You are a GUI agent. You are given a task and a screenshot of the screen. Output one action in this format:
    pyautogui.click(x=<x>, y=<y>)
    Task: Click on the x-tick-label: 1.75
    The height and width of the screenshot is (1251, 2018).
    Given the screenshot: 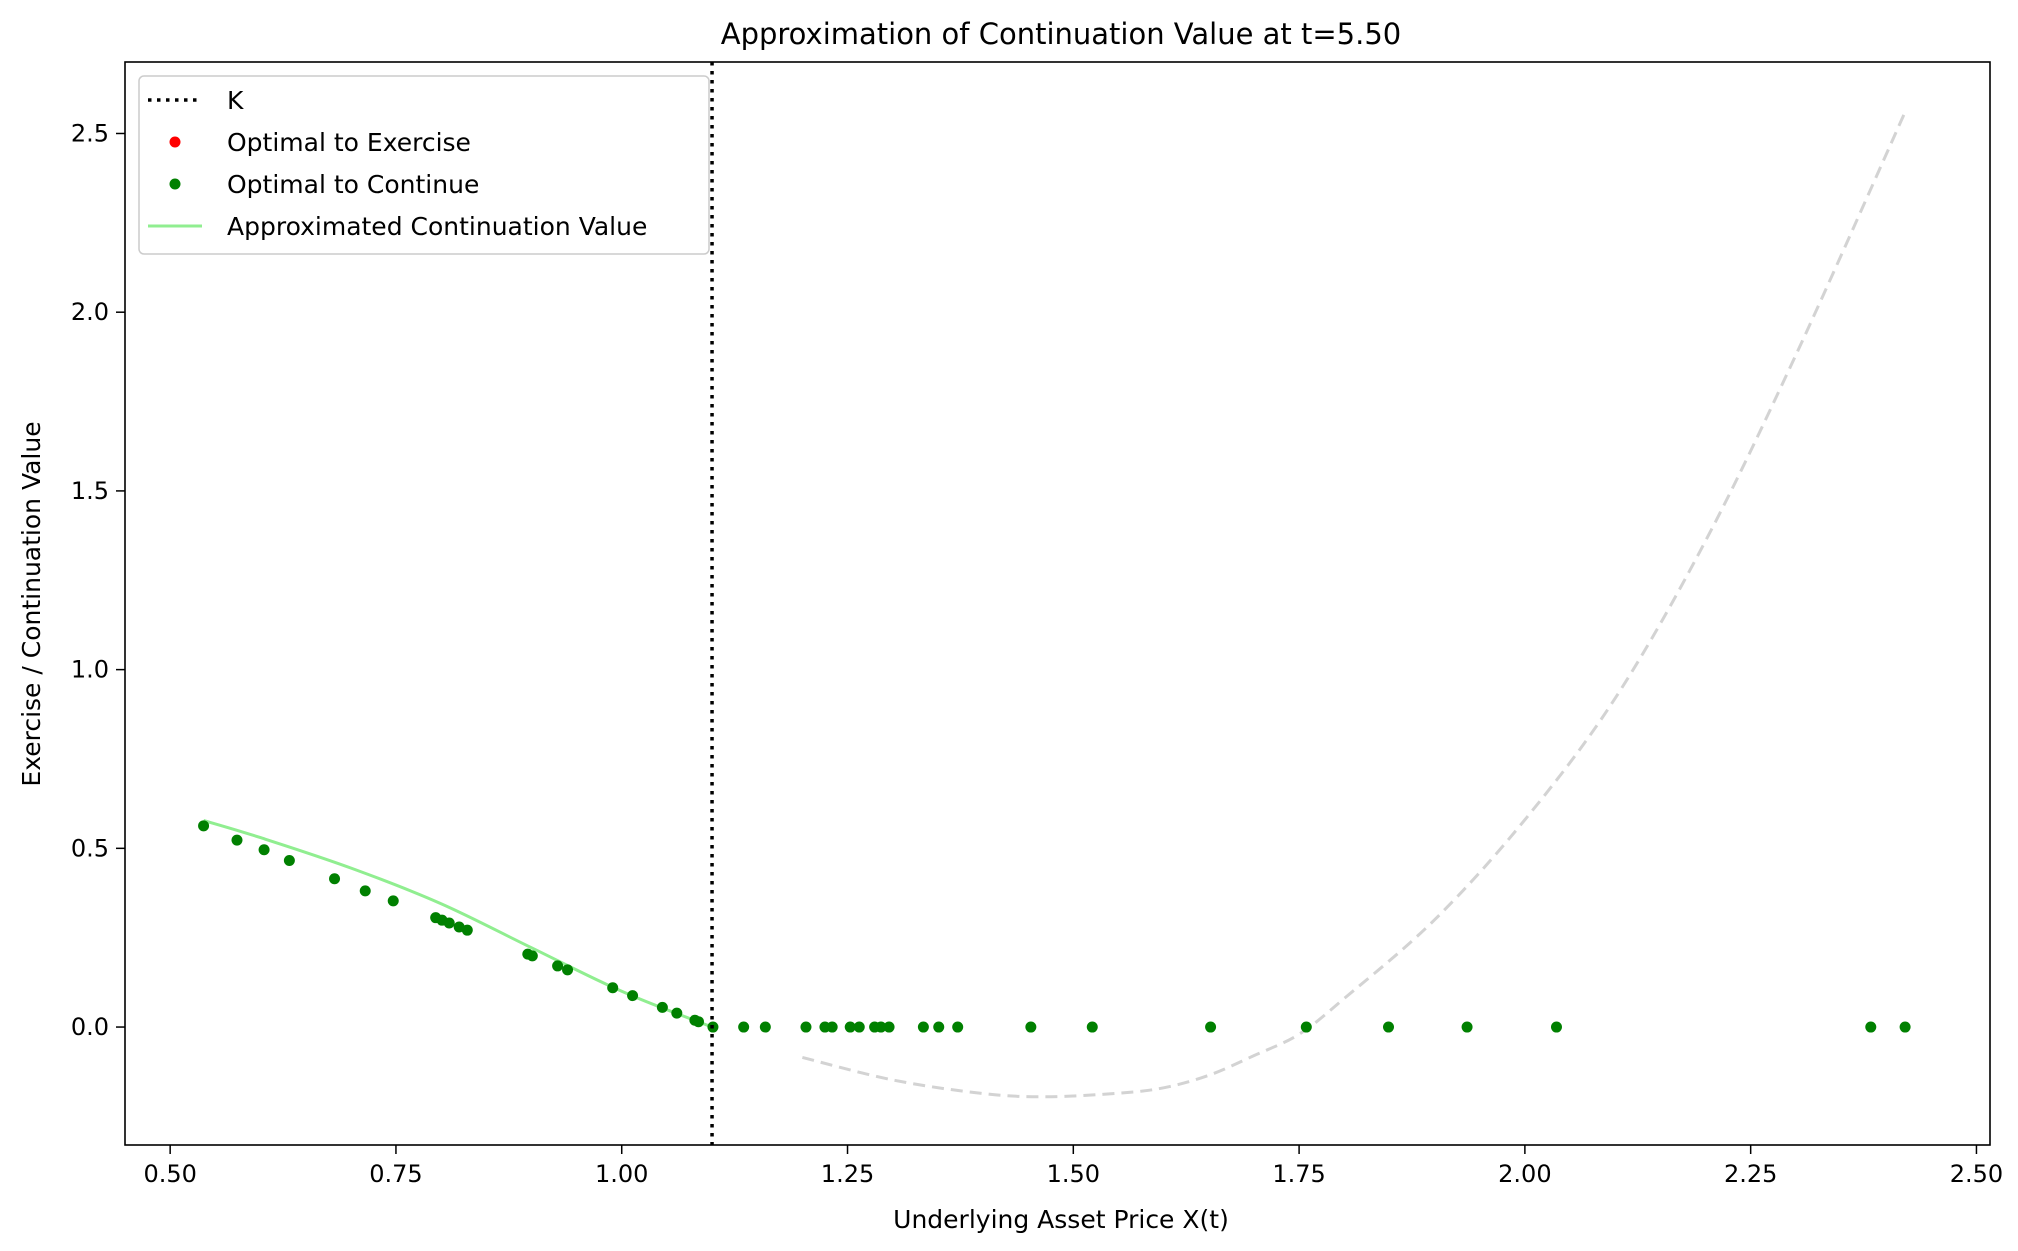 What is the action you would take?
    pyautogui.click(x=1298, y=1174)
    